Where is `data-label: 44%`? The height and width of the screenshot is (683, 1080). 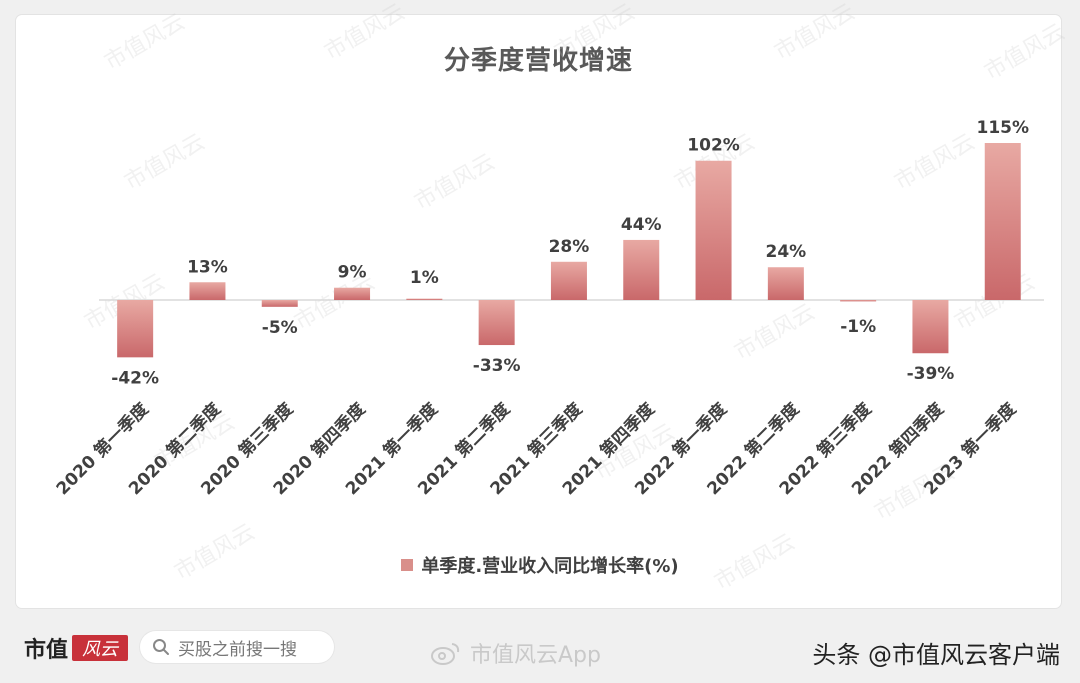 data-label: 44% is located at coordinates (641, 225).